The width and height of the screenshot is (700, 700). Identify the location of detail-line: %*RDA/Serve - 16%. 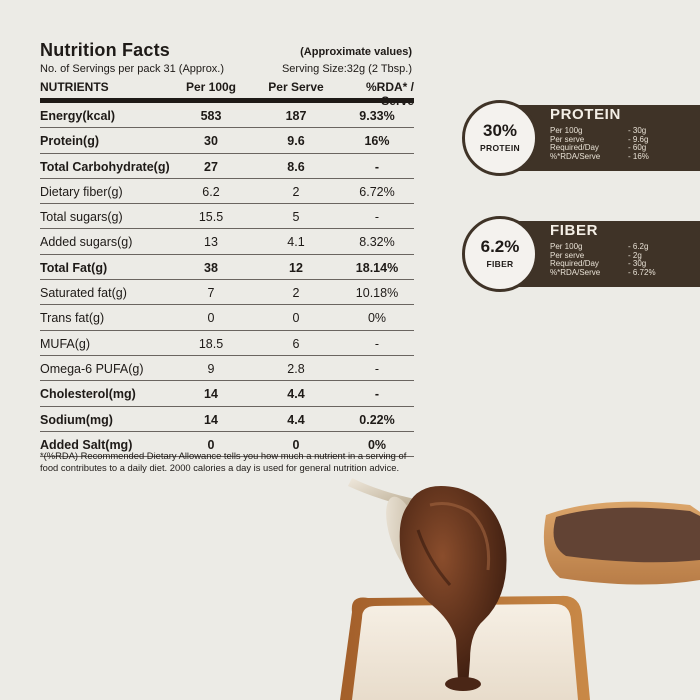
(599, 156).